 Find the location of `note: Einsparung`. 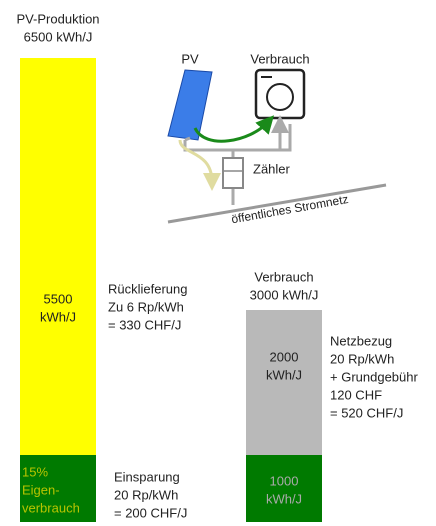

note: Einsparung is located at coordinates (147, 476).